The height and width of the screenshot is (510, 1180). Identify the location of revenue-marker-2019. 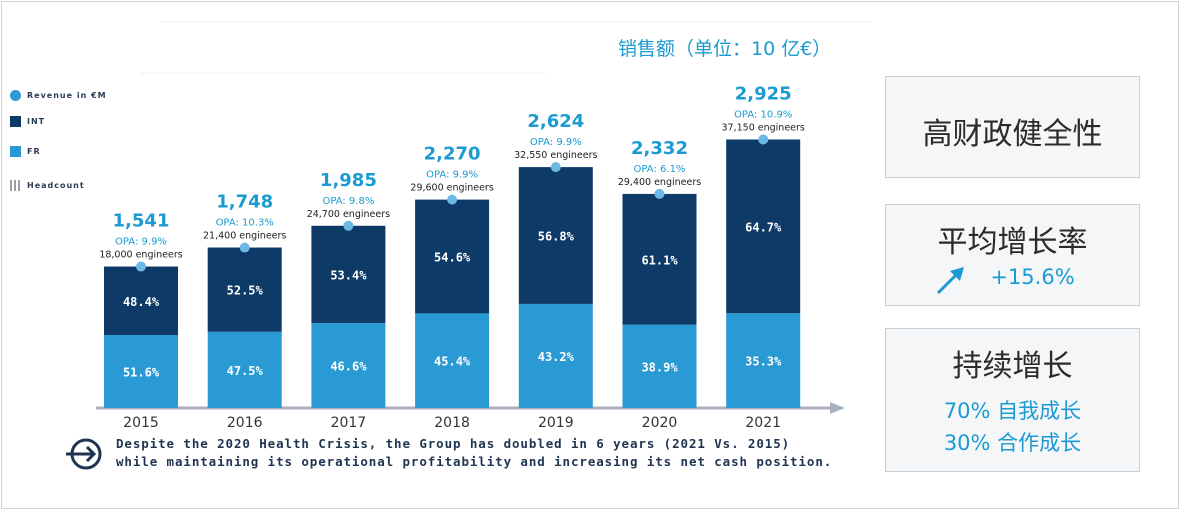
(555, 167).